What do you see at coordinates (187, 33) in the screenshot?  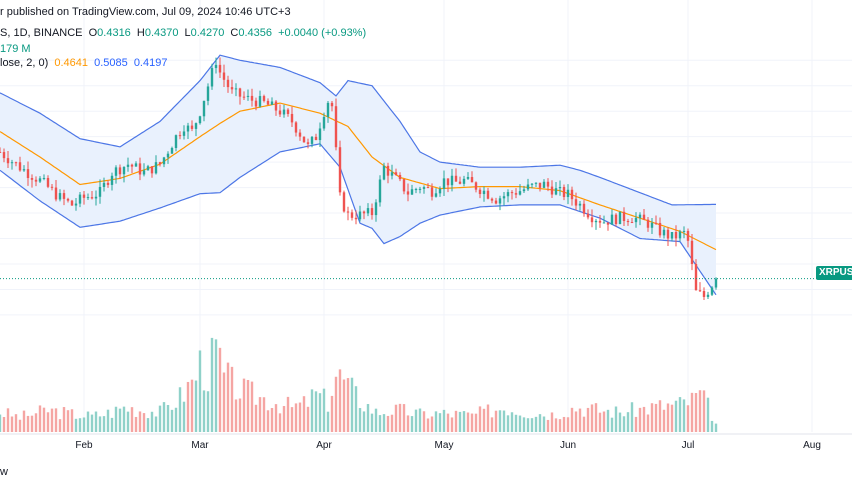 I see `low-label: L` at bounding box center [187, 33].